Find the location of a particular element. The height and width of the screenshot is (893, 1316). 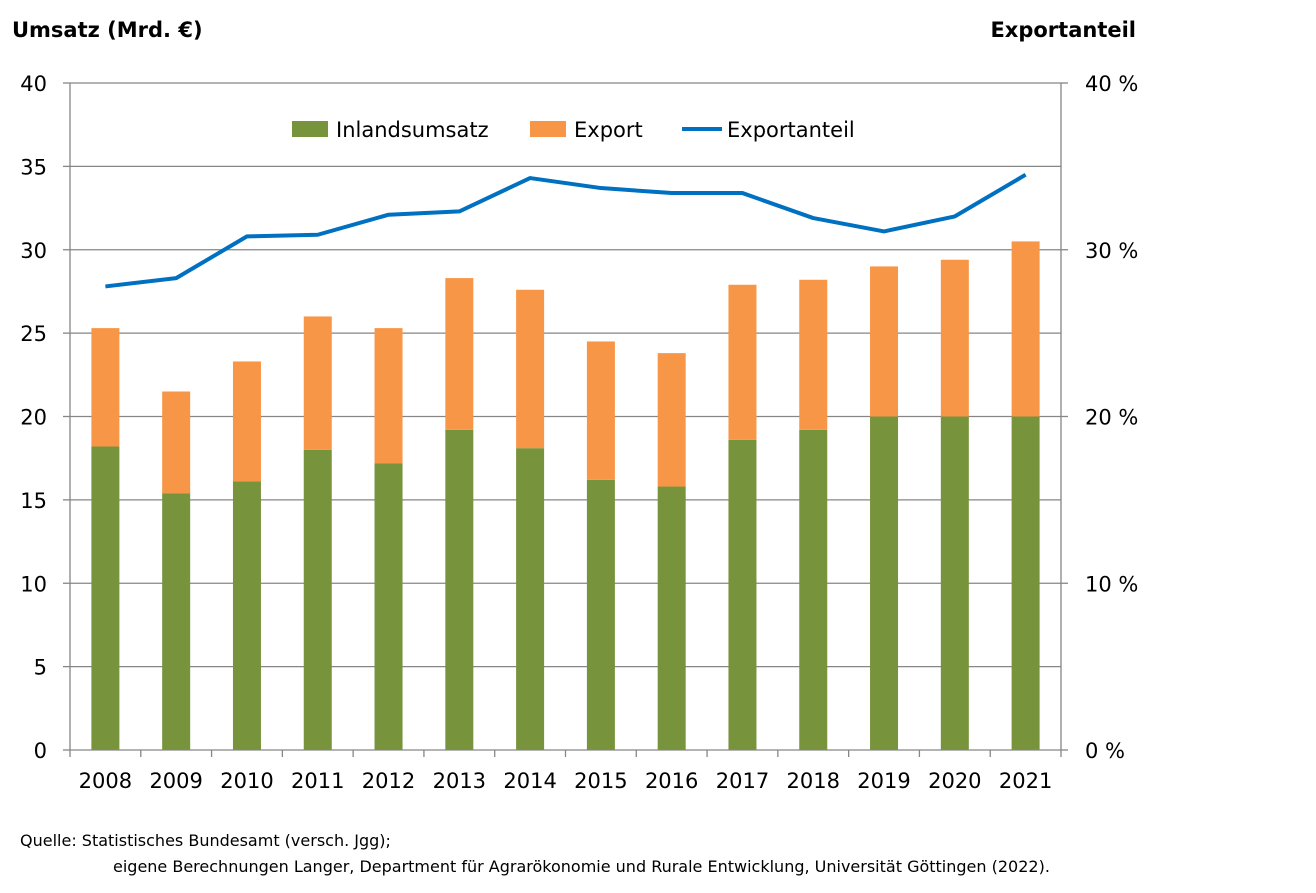

left-axis-title: Umsatz (Mrd. €) is located at coordinates (107, 30).